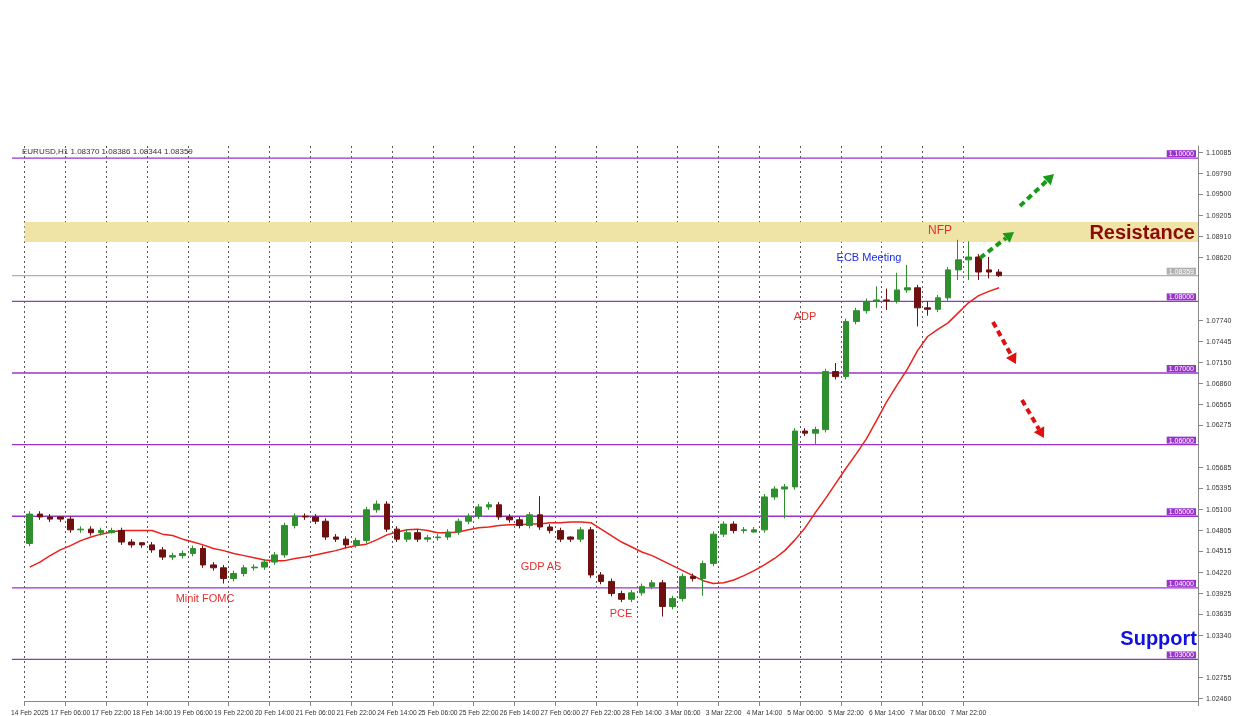 The image size is (1250, 716). Describe the element at coordinates (205, 598) in the screenshot. I see `annotation: Minit FOMC` at that location.